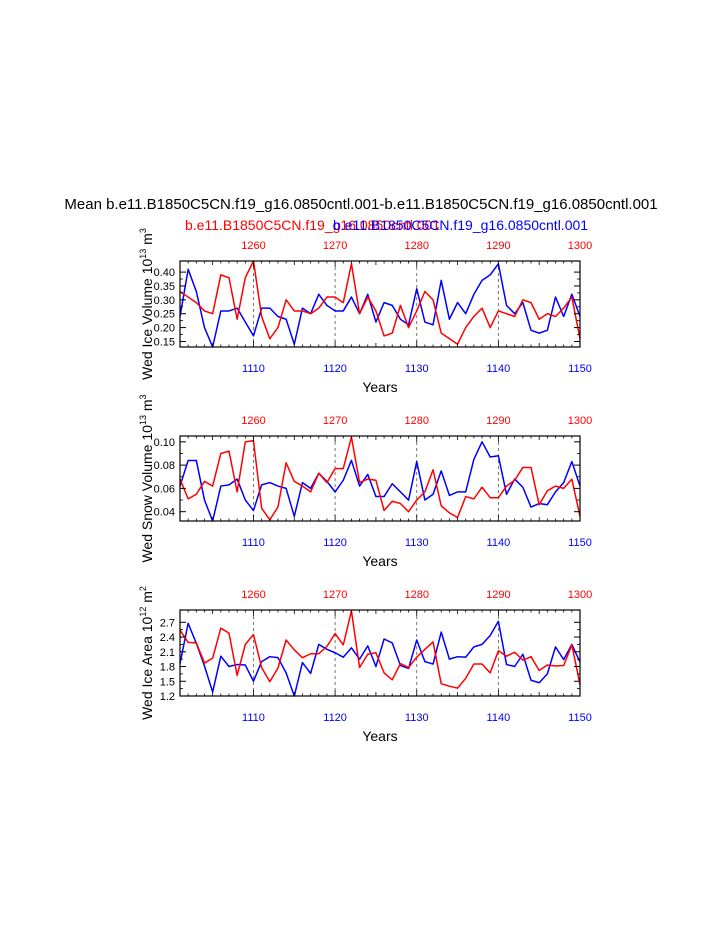 This screenshot has width=723, height=935. What do you see at coordinates (167, 682) in the screenshot?
I see `y-tick-label: 1.5` at bounding box center [167, 682].